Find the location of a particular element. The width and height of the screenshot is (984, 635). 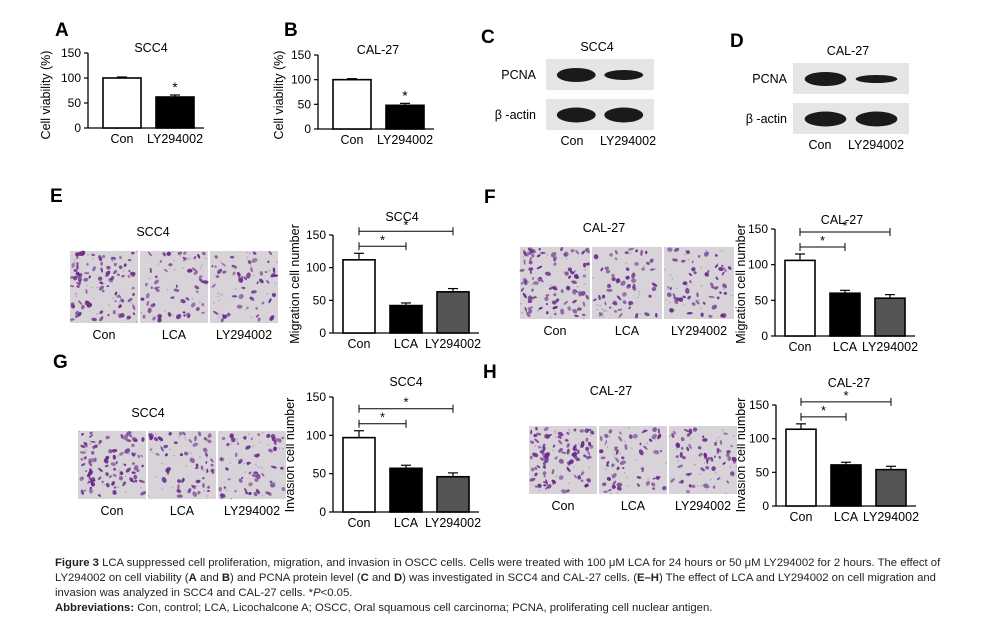

y-tick-label: 50 is located at coordinates (763, 472).